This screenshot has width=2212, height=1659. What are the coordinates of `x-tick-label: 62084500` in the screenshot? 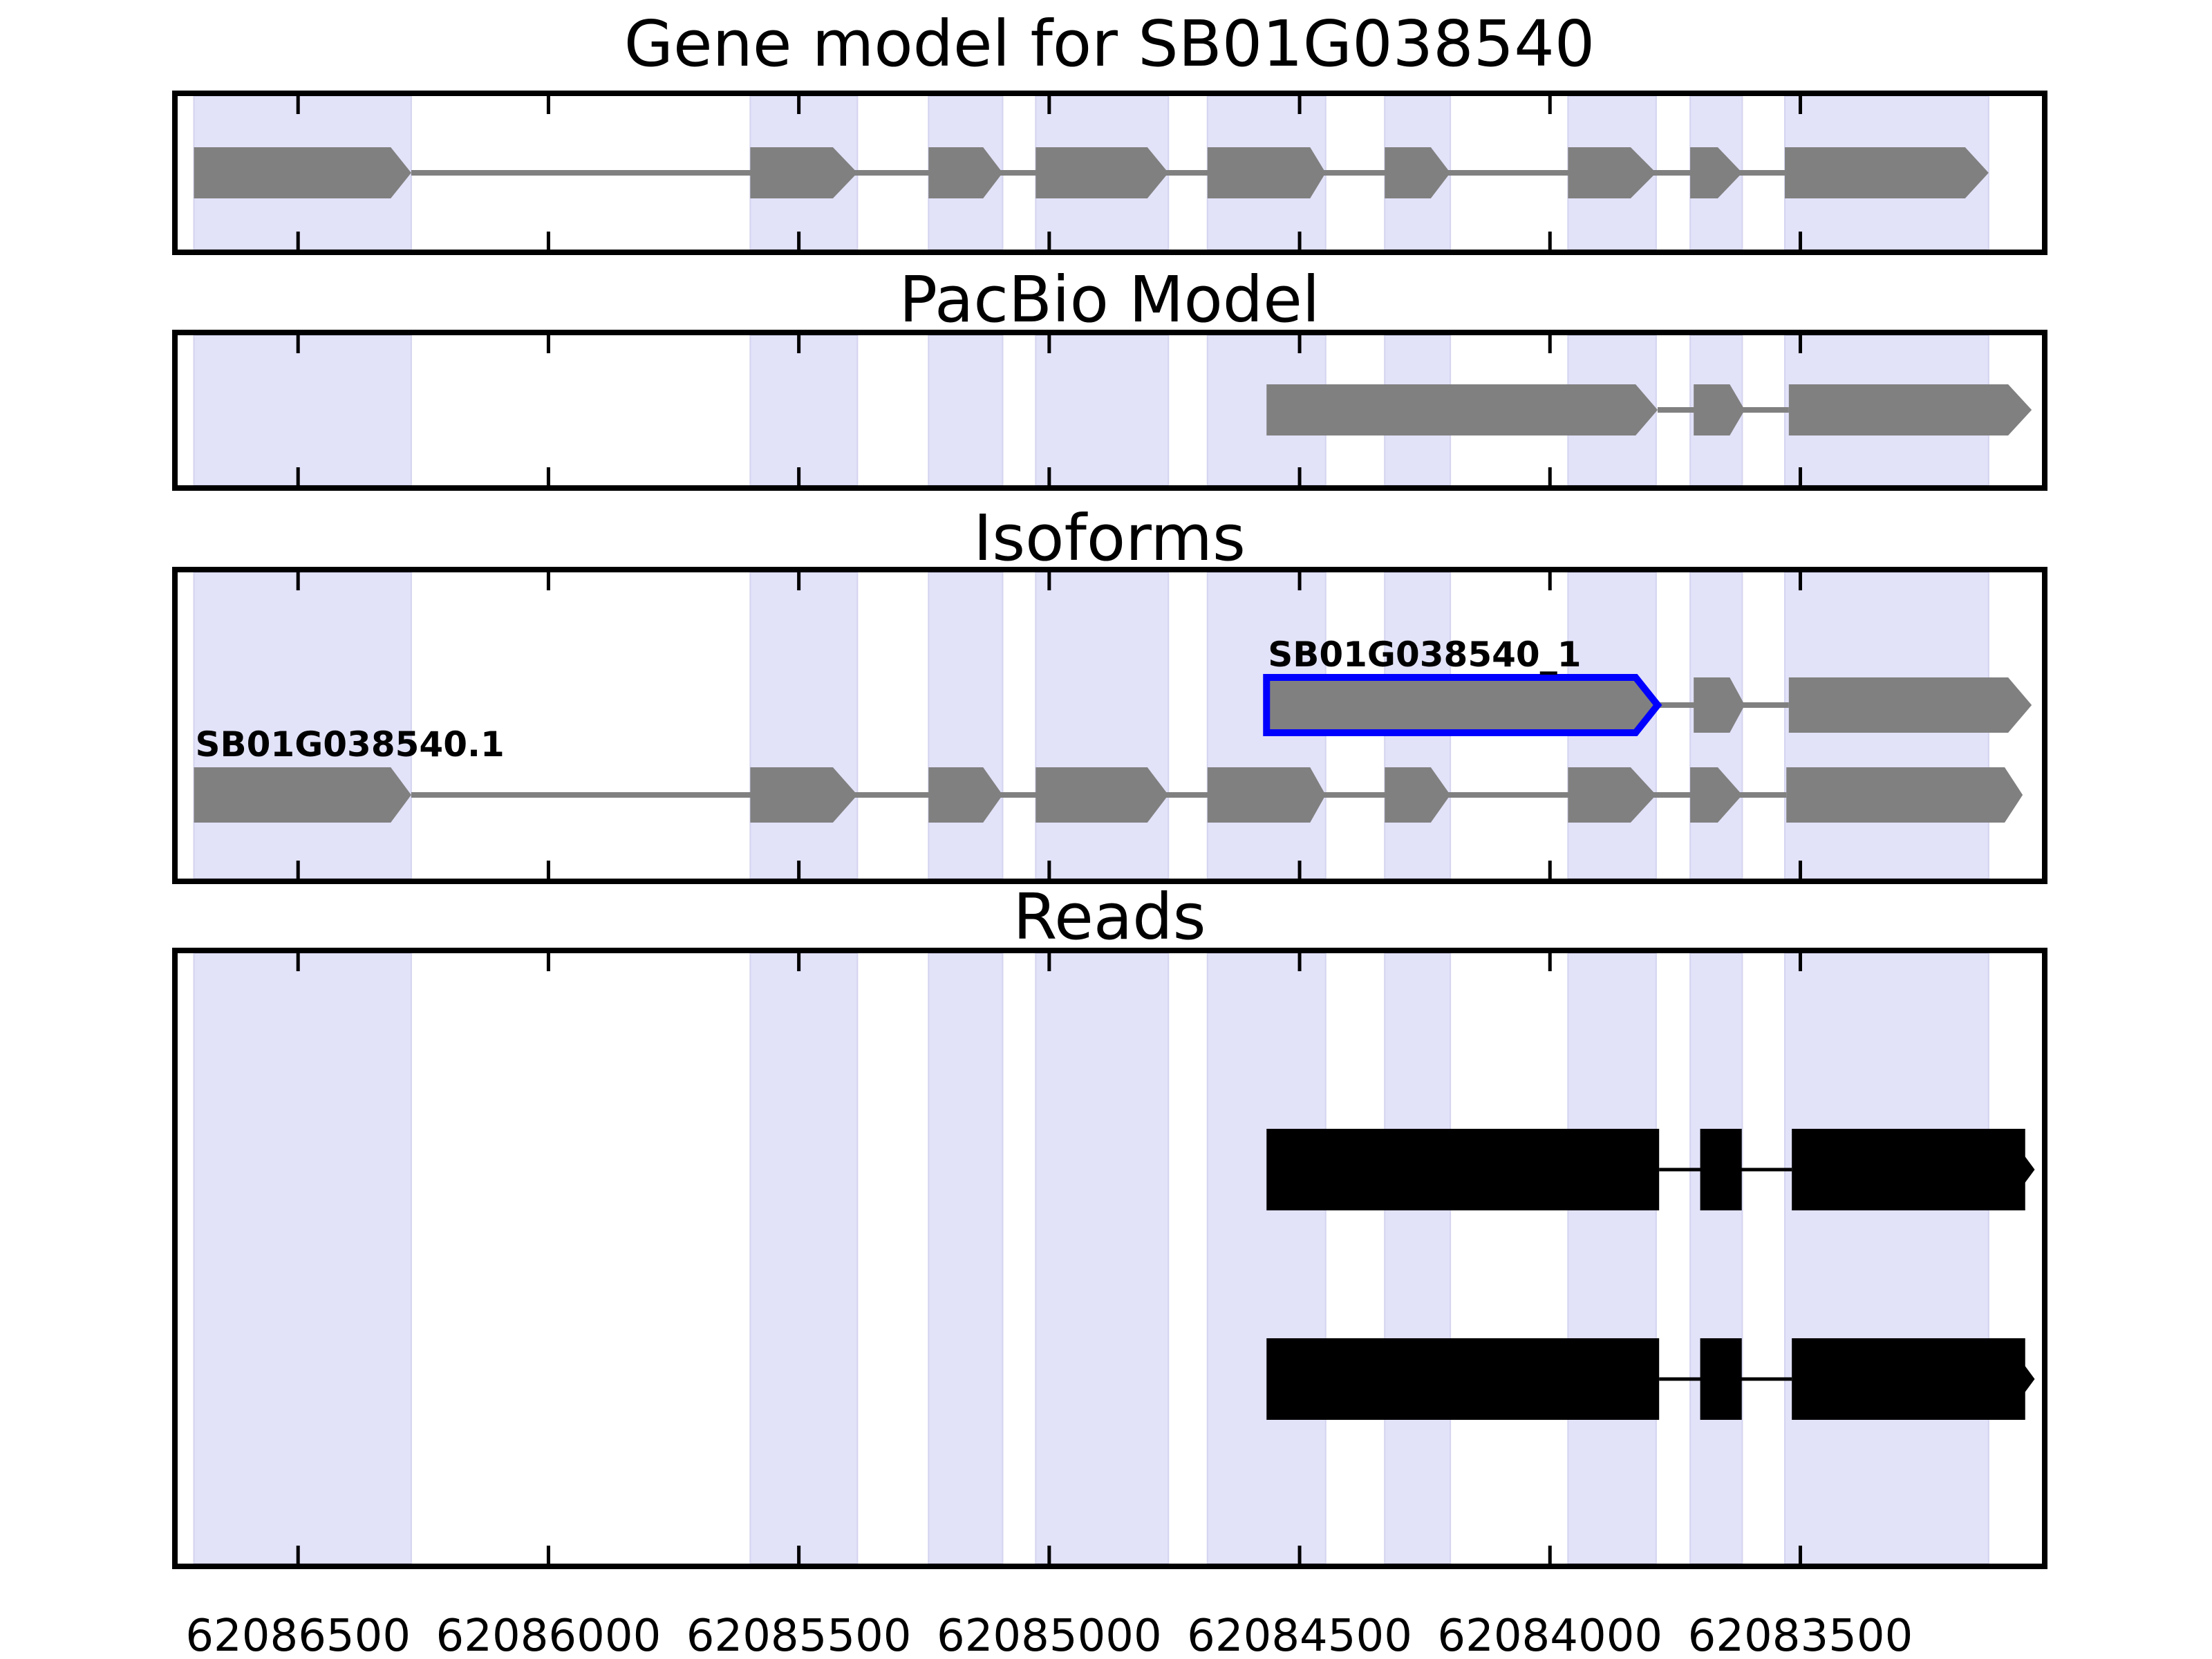 It's located at (1299, 1635).